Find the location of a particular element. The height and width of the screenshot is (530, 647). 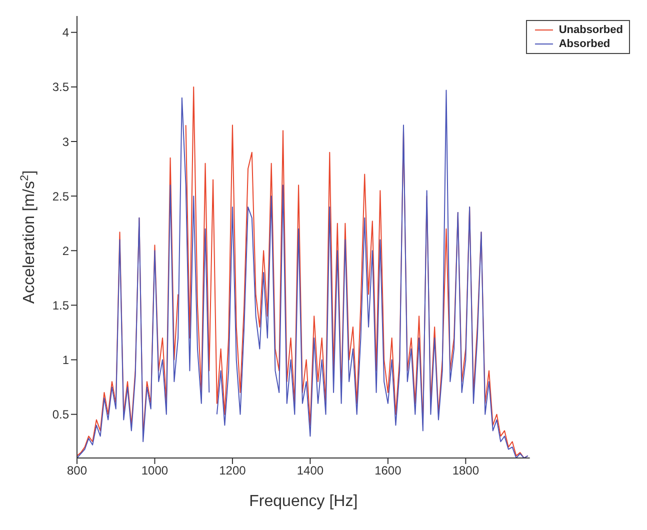

y-tick-label: 1.5 is located at coordinates (61, 305).